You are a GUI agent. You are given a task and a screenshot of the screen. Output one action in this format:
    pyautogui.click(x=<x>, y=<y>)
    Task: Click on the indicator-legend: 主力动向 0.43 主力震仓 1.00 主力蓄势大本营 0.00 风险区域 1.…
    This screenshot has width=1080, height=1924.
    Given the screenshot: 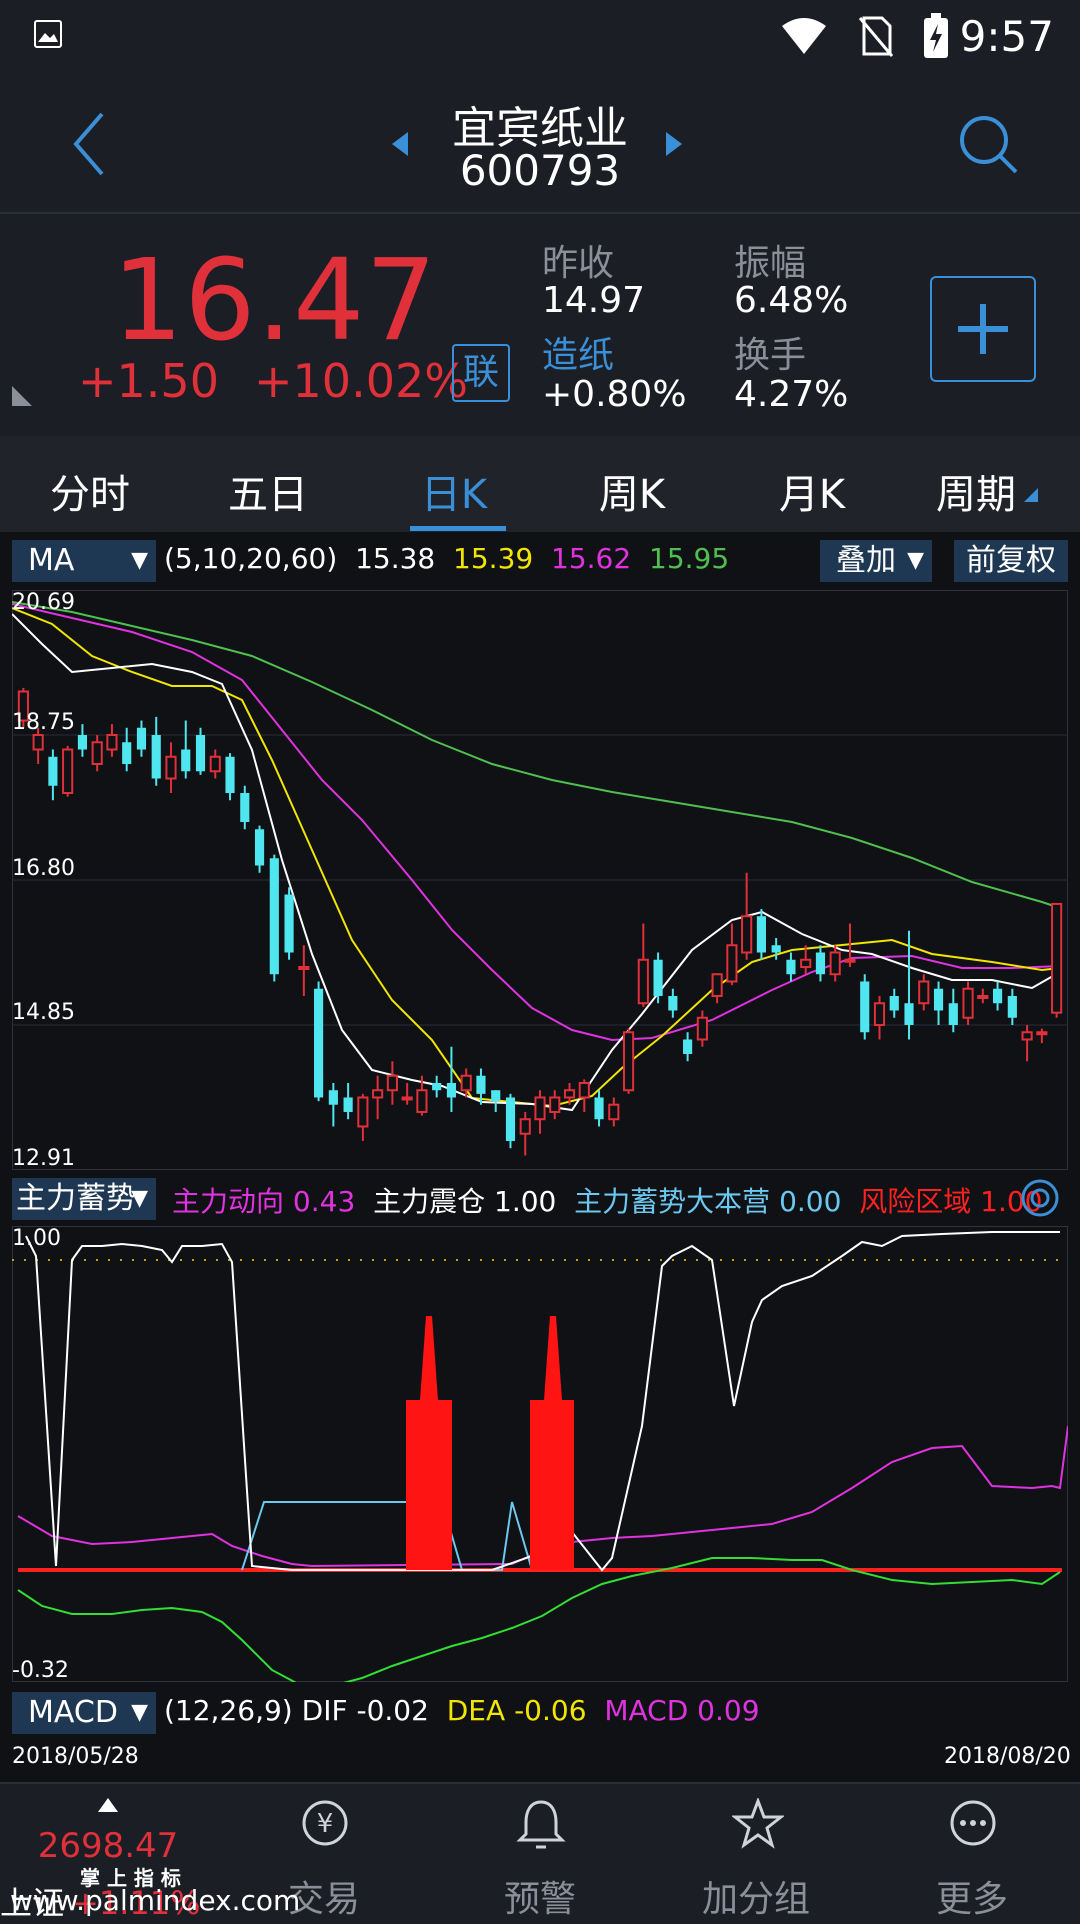 What is the action you would take?
    pyautogui.click(x=607, y=1200)
    